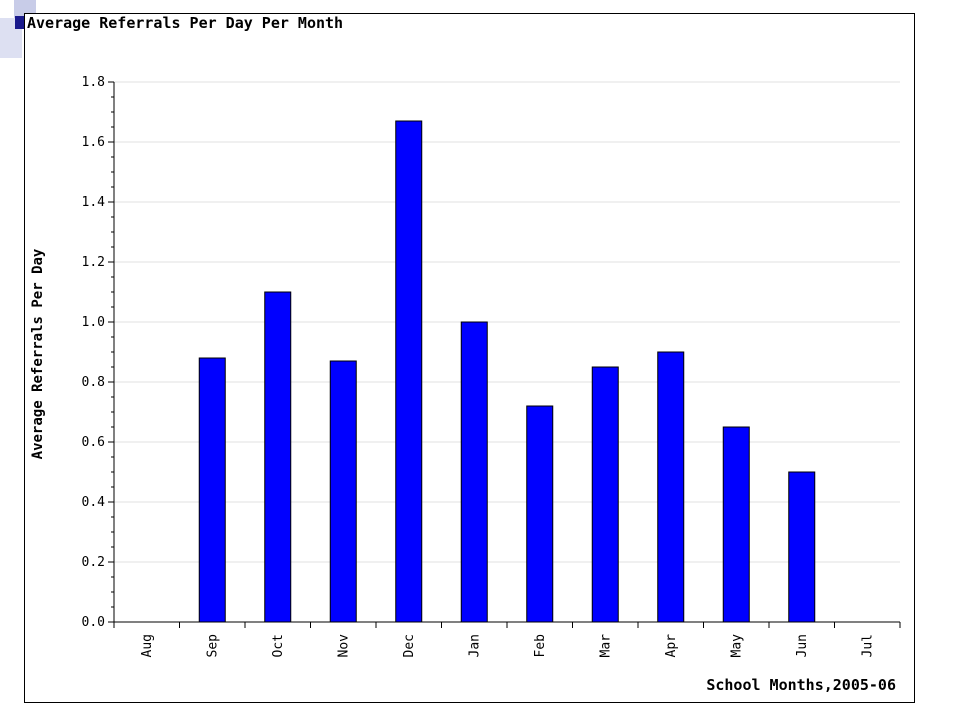 Image resolution: width=960 pixels, height=720 pixels. What do you see at coordinates (474, 472) in the screenshot?
I see `bar-jan` at bounding box center [474, 472].